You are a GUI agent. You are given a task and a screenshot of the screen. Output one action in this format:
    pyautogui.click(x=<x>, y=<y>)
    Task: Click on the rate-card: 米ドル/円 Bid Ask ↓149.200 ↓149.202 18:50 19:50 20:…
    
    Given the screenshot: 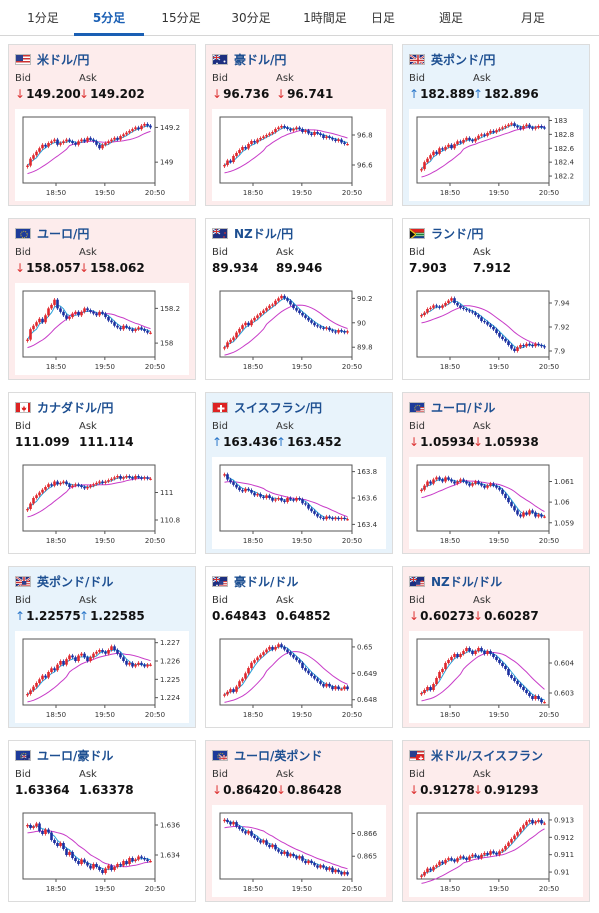 What is the action you would take?
    pyautogui.click(x=102, y=125)
    